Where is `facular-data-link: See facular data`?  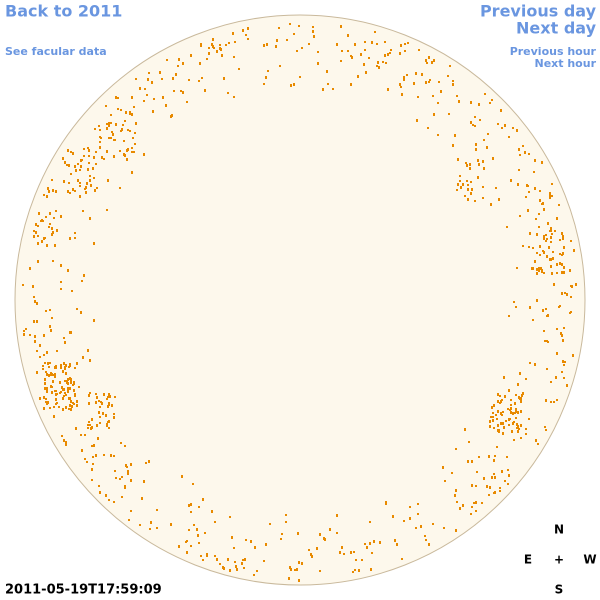
facular-data-link: See facular data is located at coordinates (56, 51).